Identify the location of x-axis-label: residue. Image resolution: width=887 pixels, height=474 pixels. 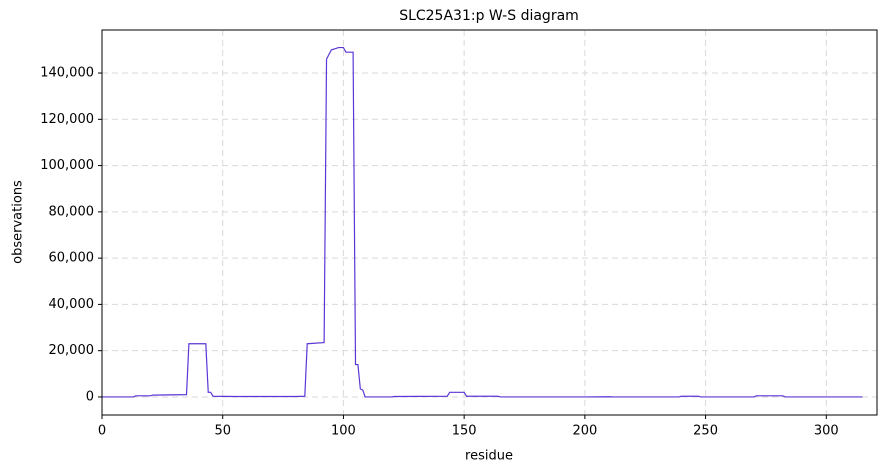
(489, 456).